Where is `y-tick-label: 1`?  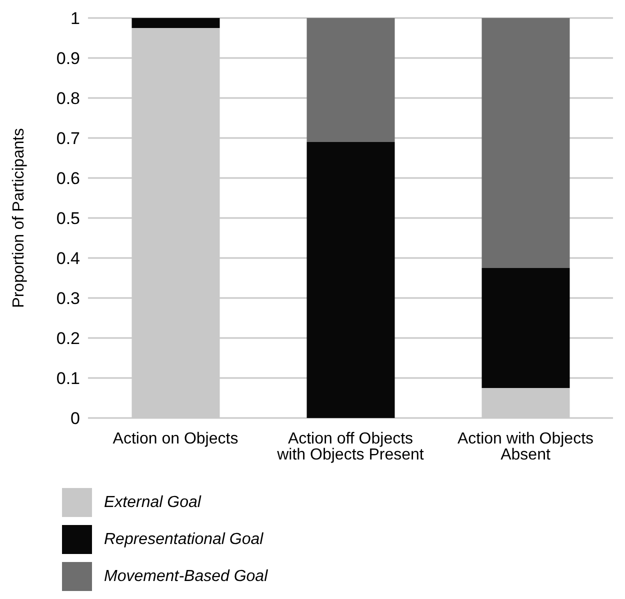 y-tick-label: 1 is located at coordinates (75, 18).